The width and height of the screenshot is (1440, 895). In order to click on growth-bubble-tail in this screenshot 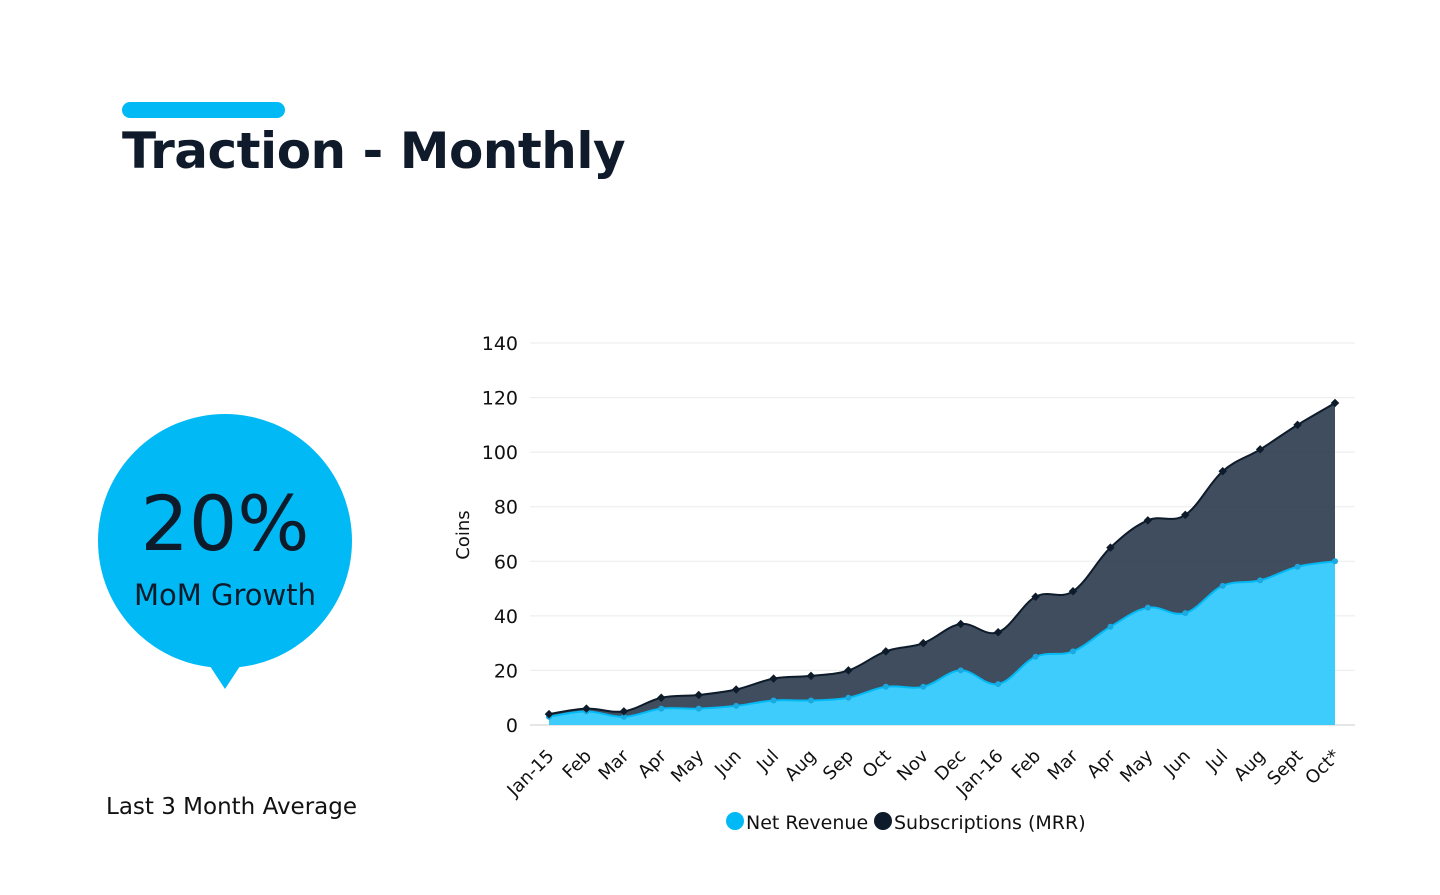, I will do `click(225, 674)`.